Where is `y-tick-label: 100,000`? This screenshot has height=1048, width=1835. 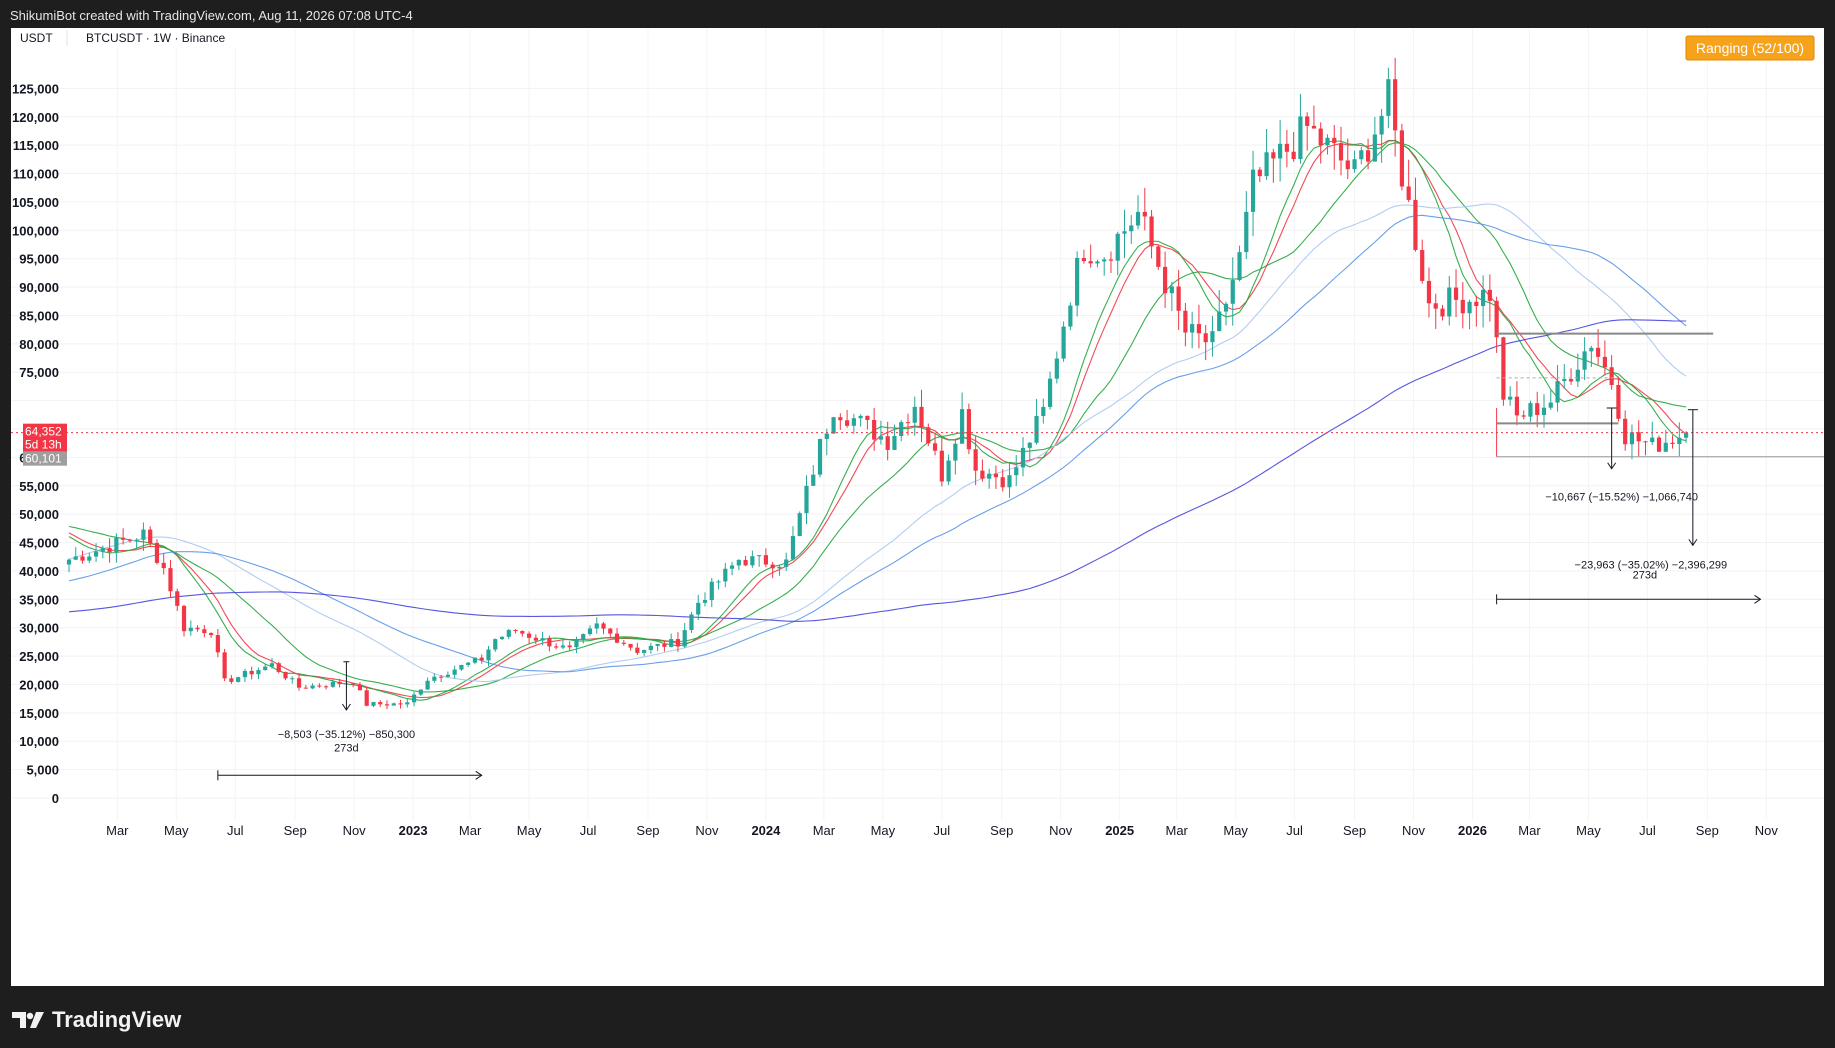
y-tick-label: 100,000 is located at coordinates (35, 230).